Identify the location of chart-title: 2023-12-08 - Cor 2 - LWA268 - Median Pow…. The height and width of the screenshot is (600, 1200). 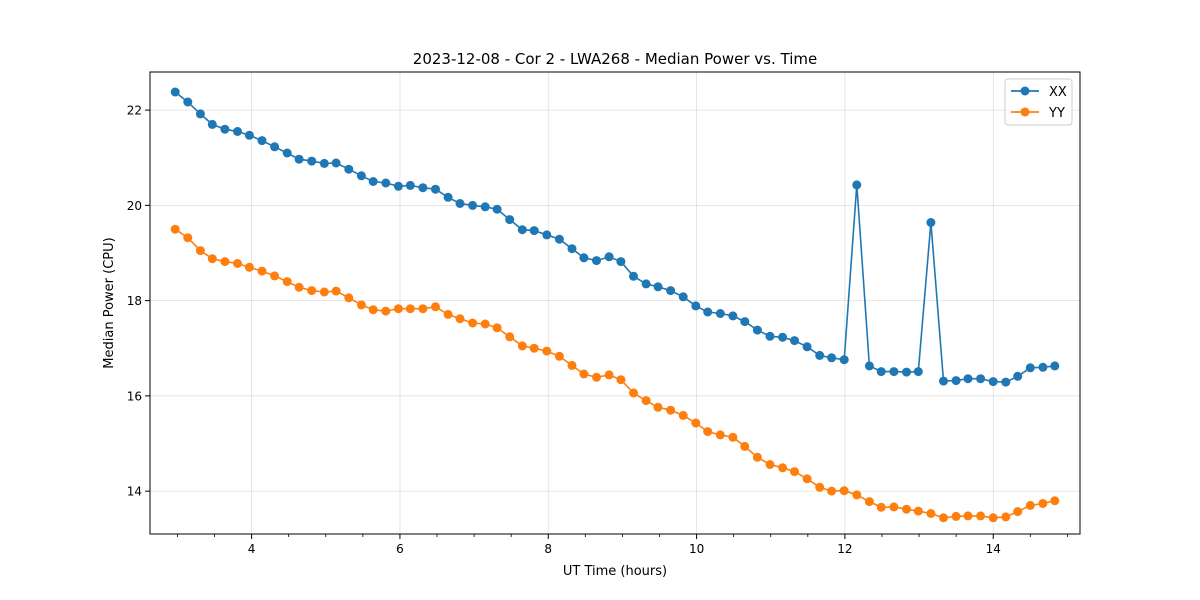
(615, 59).